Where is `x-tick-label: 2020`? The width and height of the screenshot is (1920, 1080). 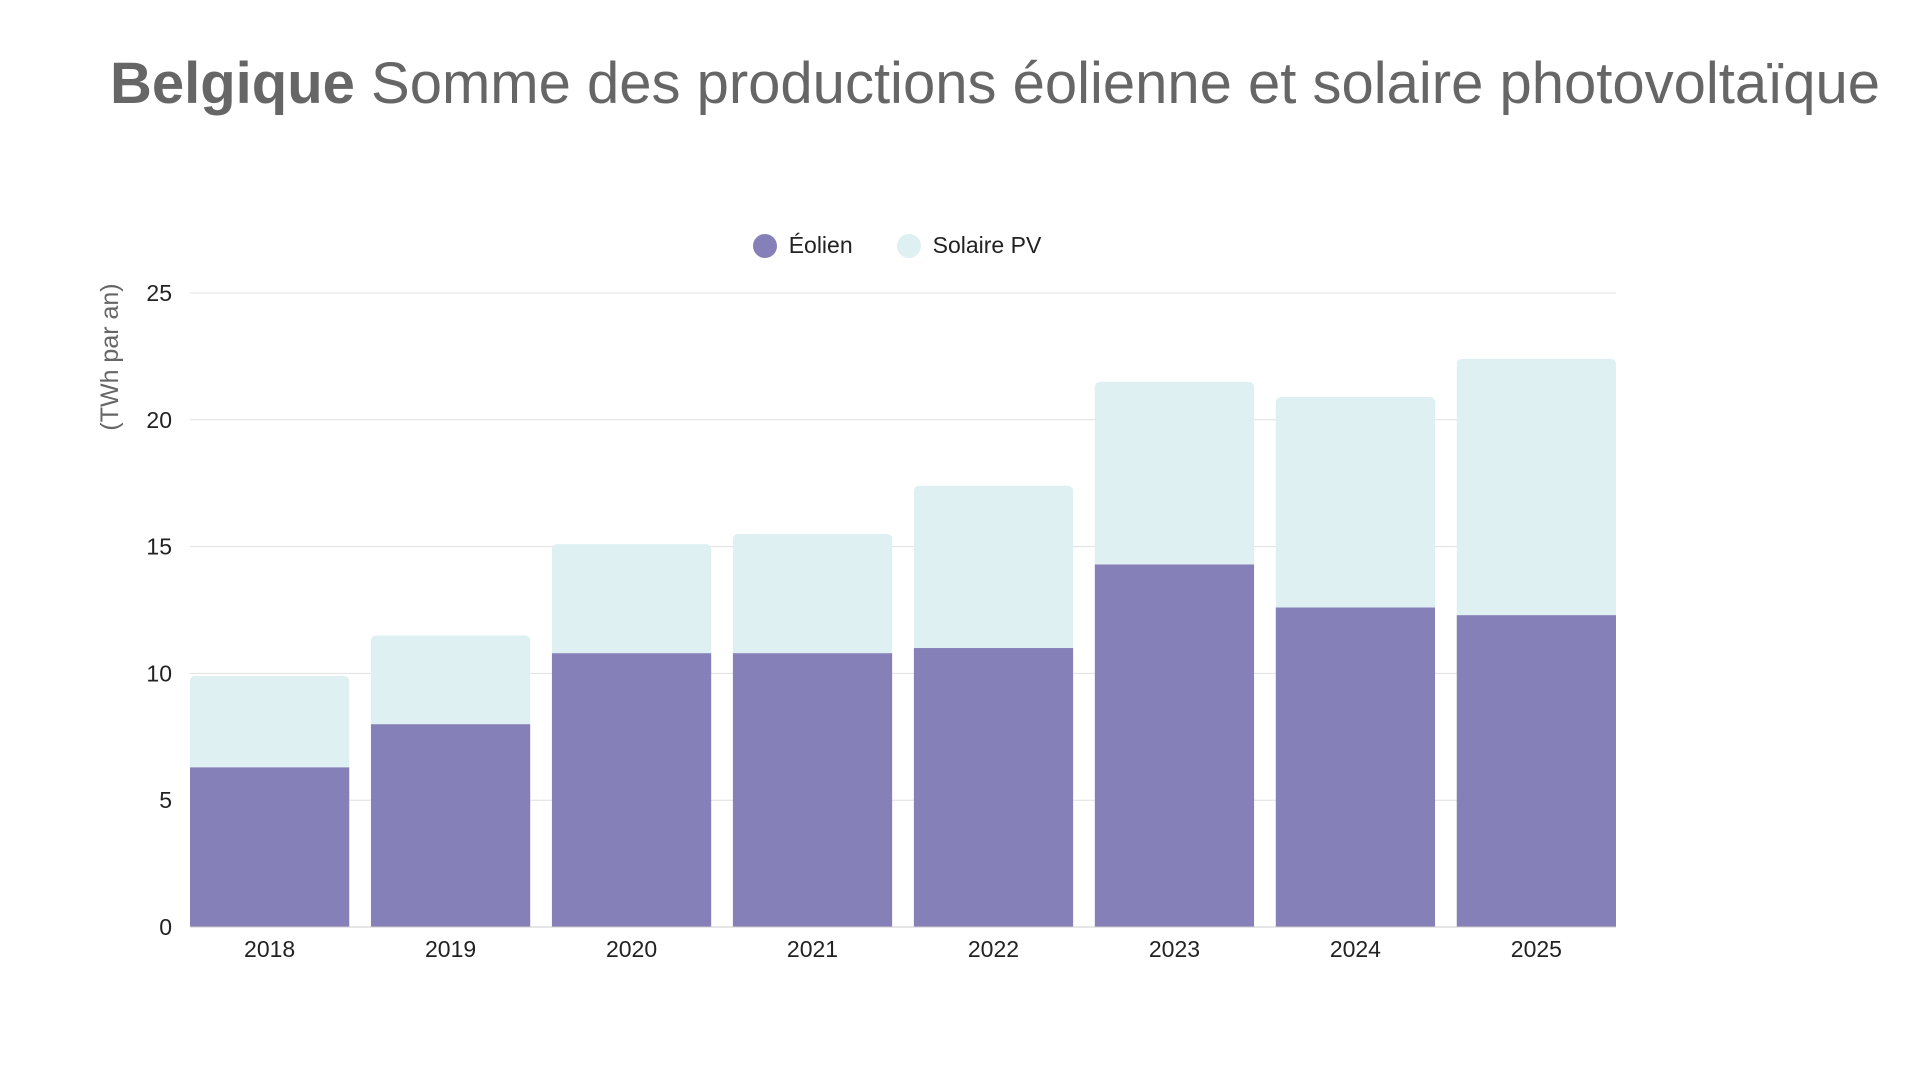 x-tick-label: 2020 is located at coordinates (631, 949).